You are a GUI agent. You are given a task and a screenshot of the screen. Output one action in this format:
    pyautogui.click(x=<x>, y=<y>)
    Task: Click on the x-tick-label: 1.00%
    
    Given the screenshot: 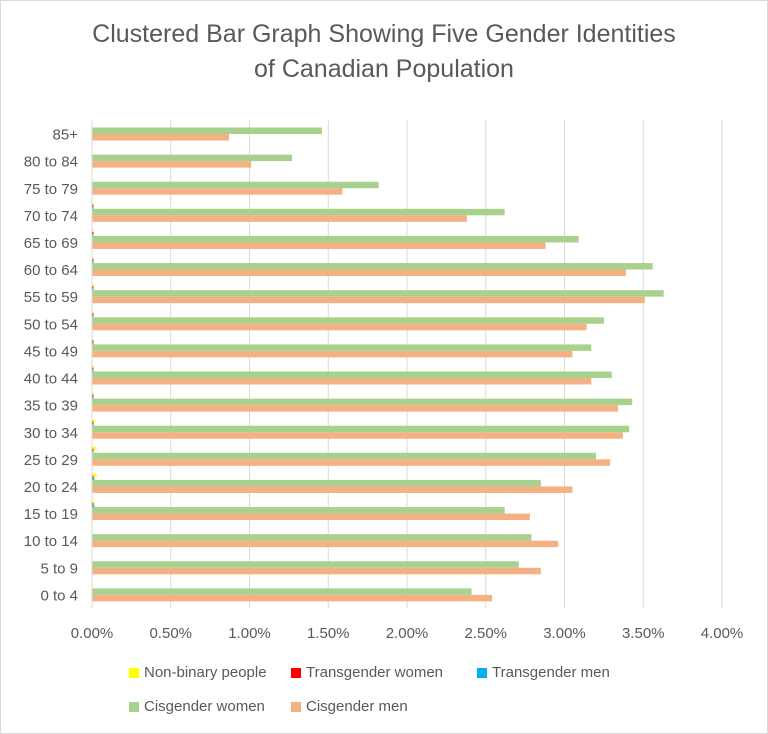 What is the action you would take?
    pyautogui.click(x=249, y=633)
    